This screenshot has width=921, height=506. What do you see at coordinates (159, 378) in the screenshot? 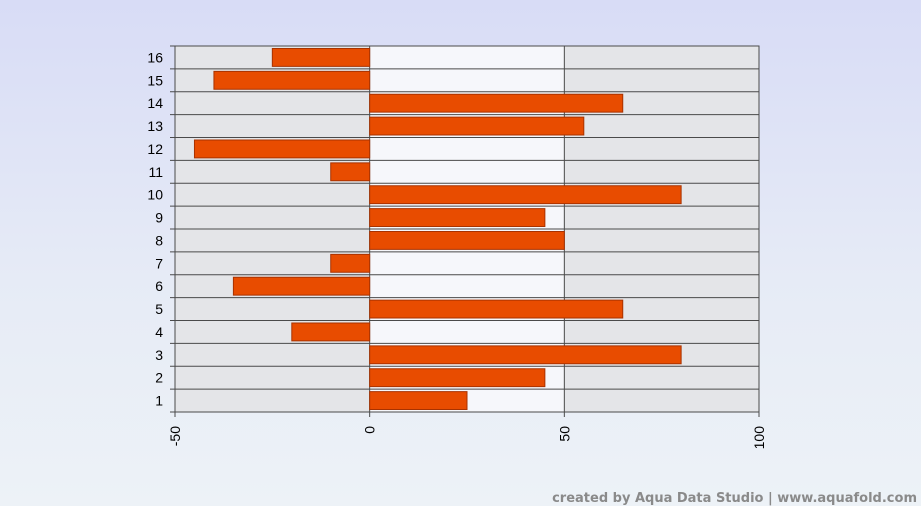
I see `y-tick-label: 2` at bounding box center [159, 378].